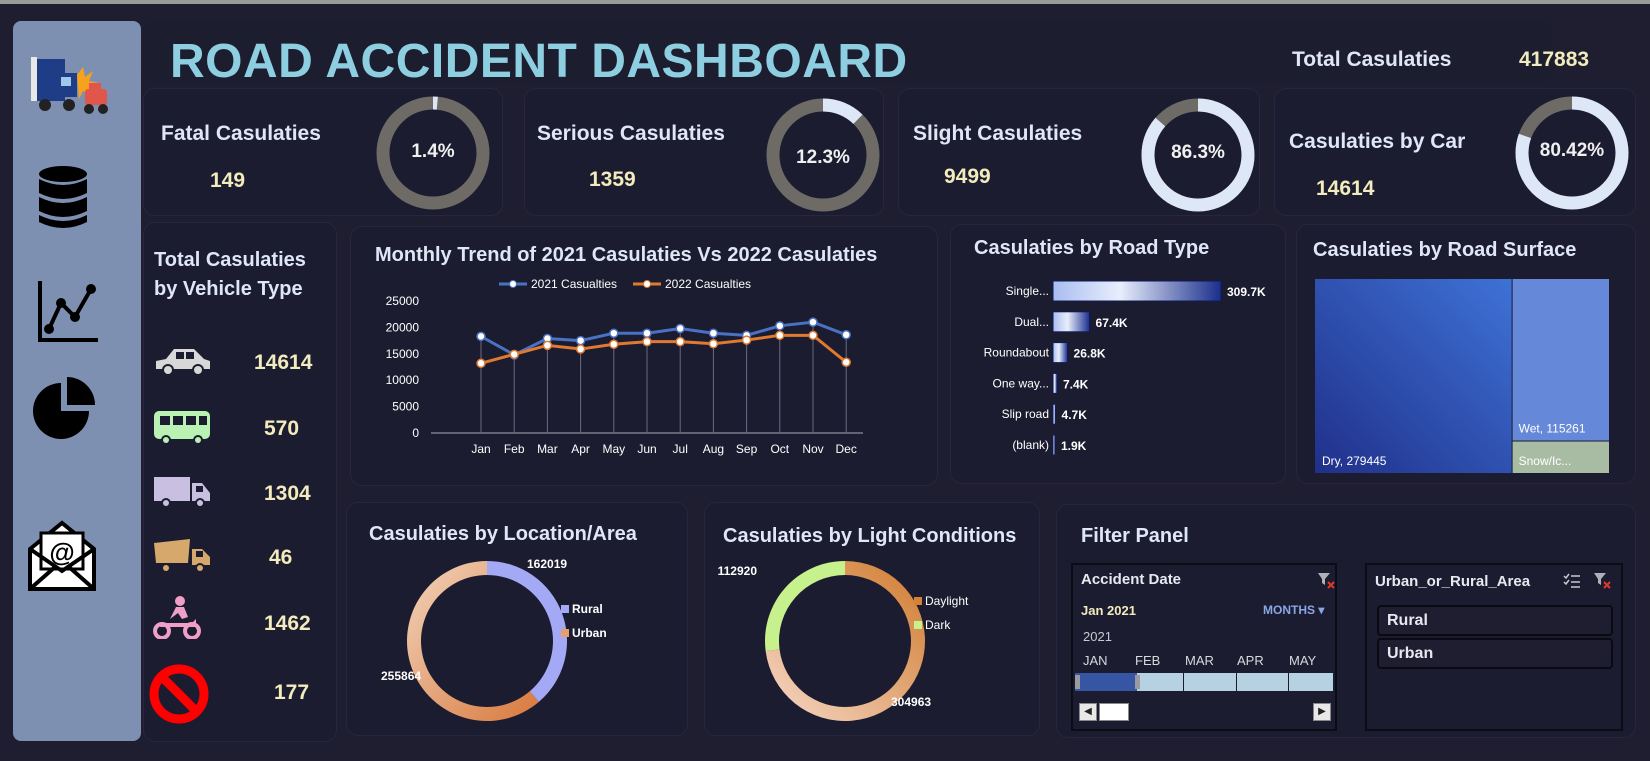 This screenshot has height=761, width=1650. I want to click on kpi-card-fatal: Fatal Casulaties 149 1.4%, so click(323, 152).